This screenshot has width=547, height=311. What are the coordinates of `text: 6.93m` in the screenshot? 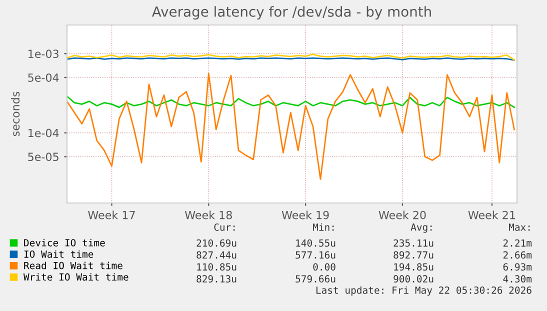 It's located at (517, 267).